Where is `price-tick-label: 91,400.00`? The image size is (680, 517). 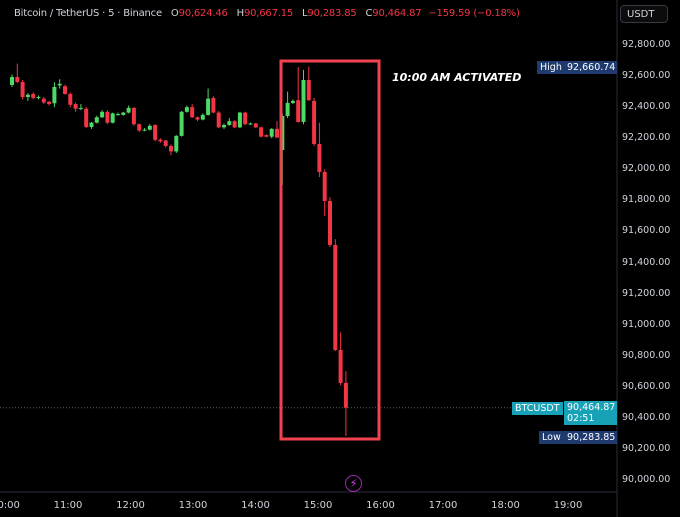 price-tick-label: 91,400.00 is located at coordinates (646, 262).